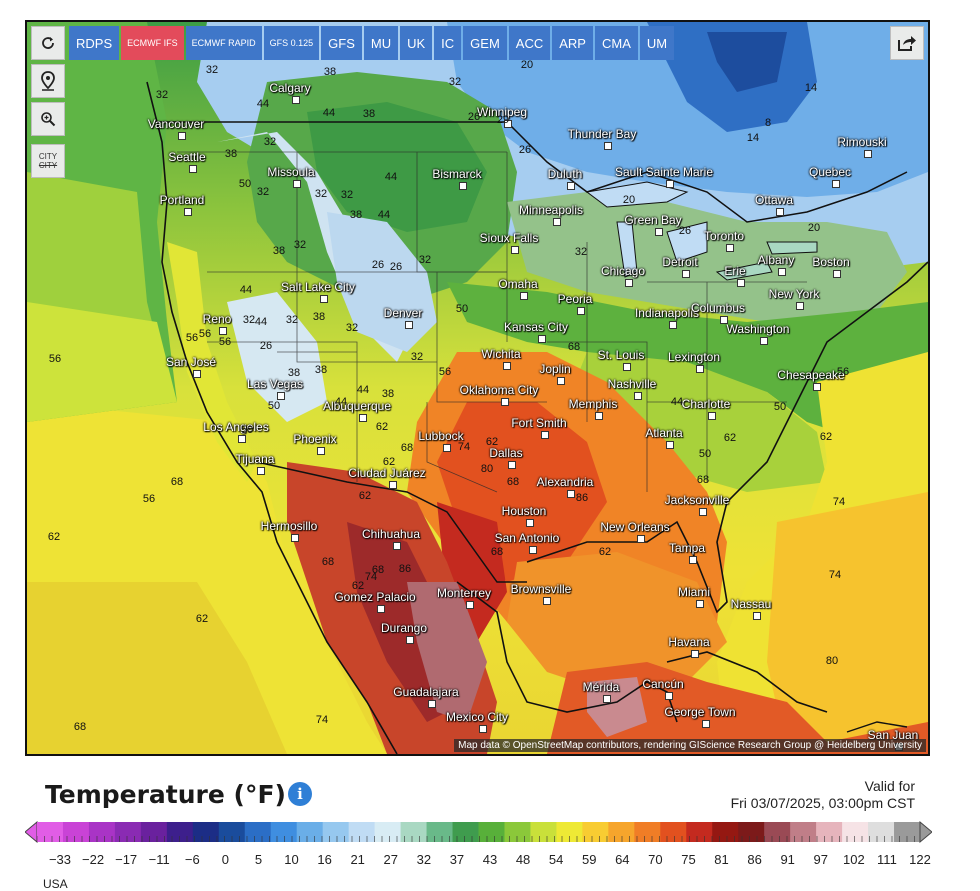 Image resolution: width=980 pixels, height=891 pixels. I want to click on city-label: Chicago, so click(623, 271).